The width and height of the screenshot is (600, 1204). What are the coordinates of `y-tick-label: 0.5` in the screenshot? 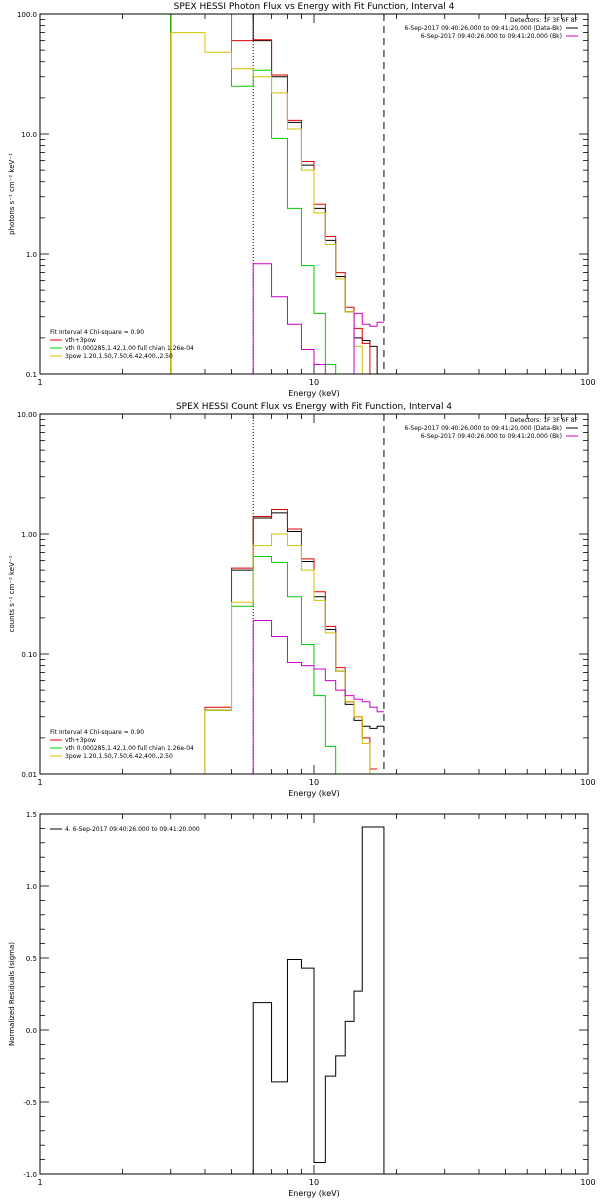 It's located at (31, 959).